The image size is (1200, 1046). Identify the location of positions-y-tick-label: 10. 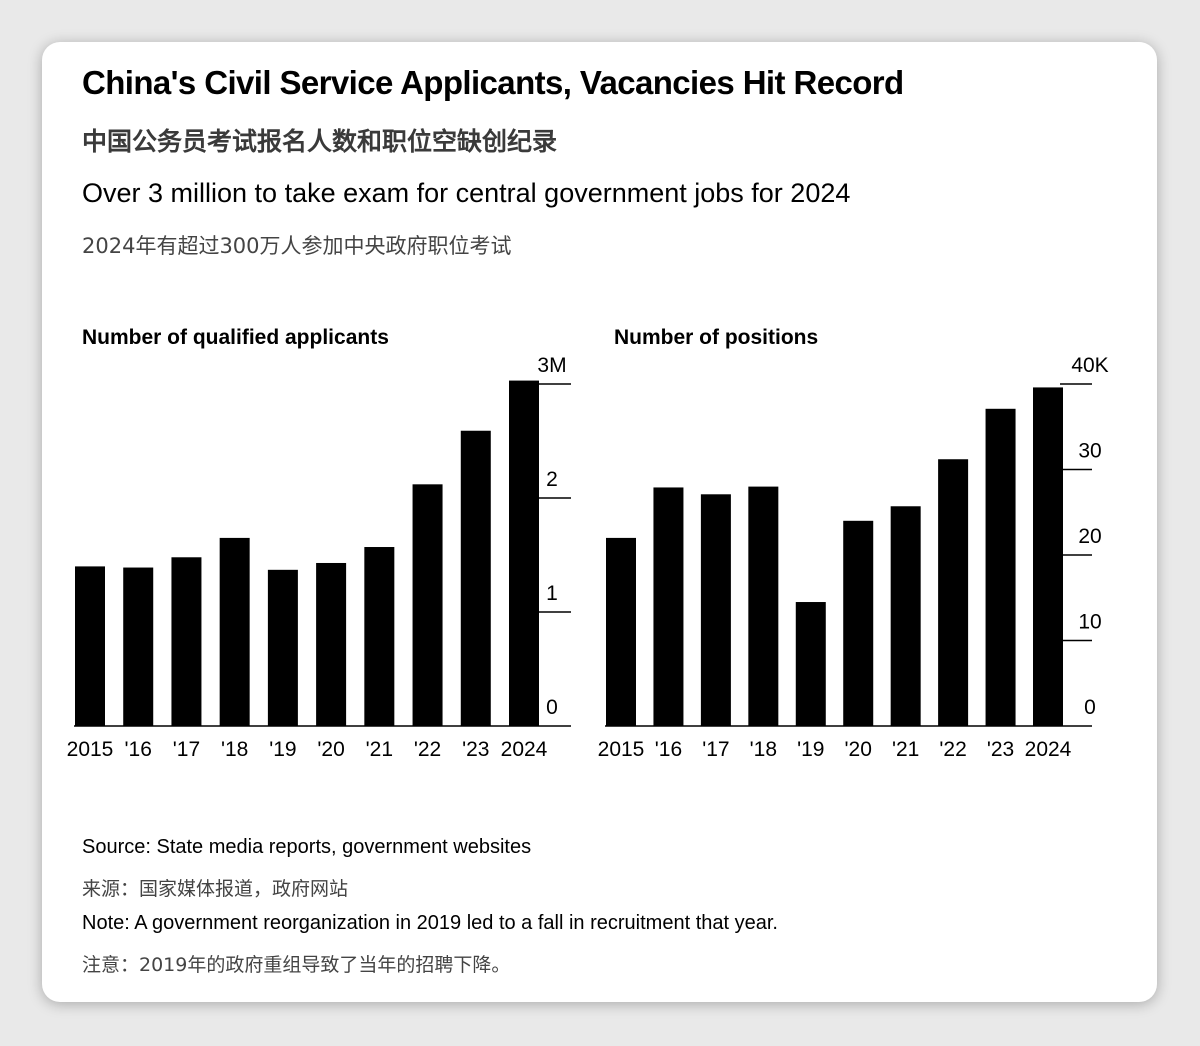
(1089, 622).